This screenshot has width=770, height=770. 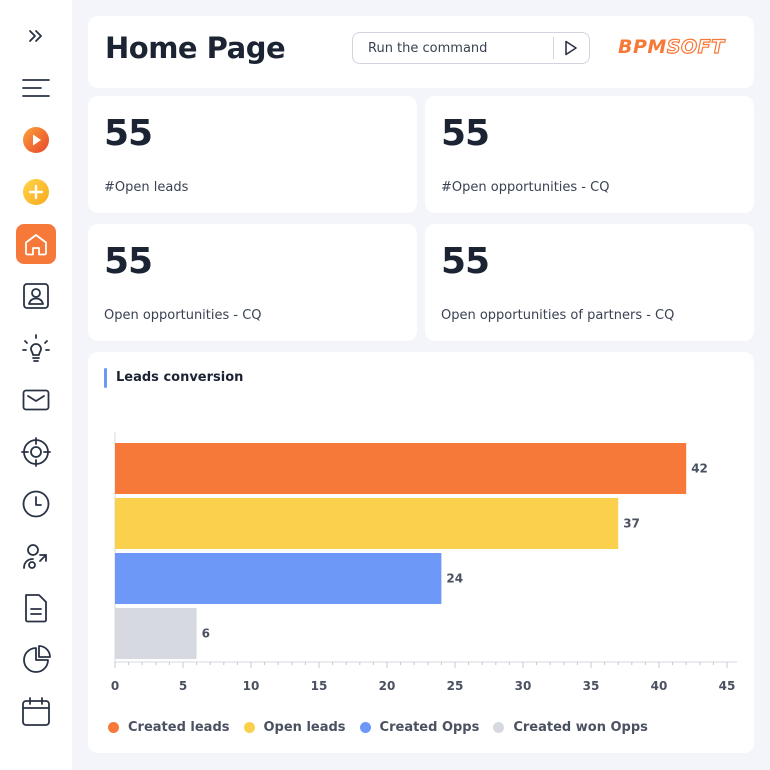 What do you see at coordinates (589, 154) in the screenshot?
I see `kpi-open-opportunities: 55 #Open opportunities - CQ` at bounding box center [589, 154].